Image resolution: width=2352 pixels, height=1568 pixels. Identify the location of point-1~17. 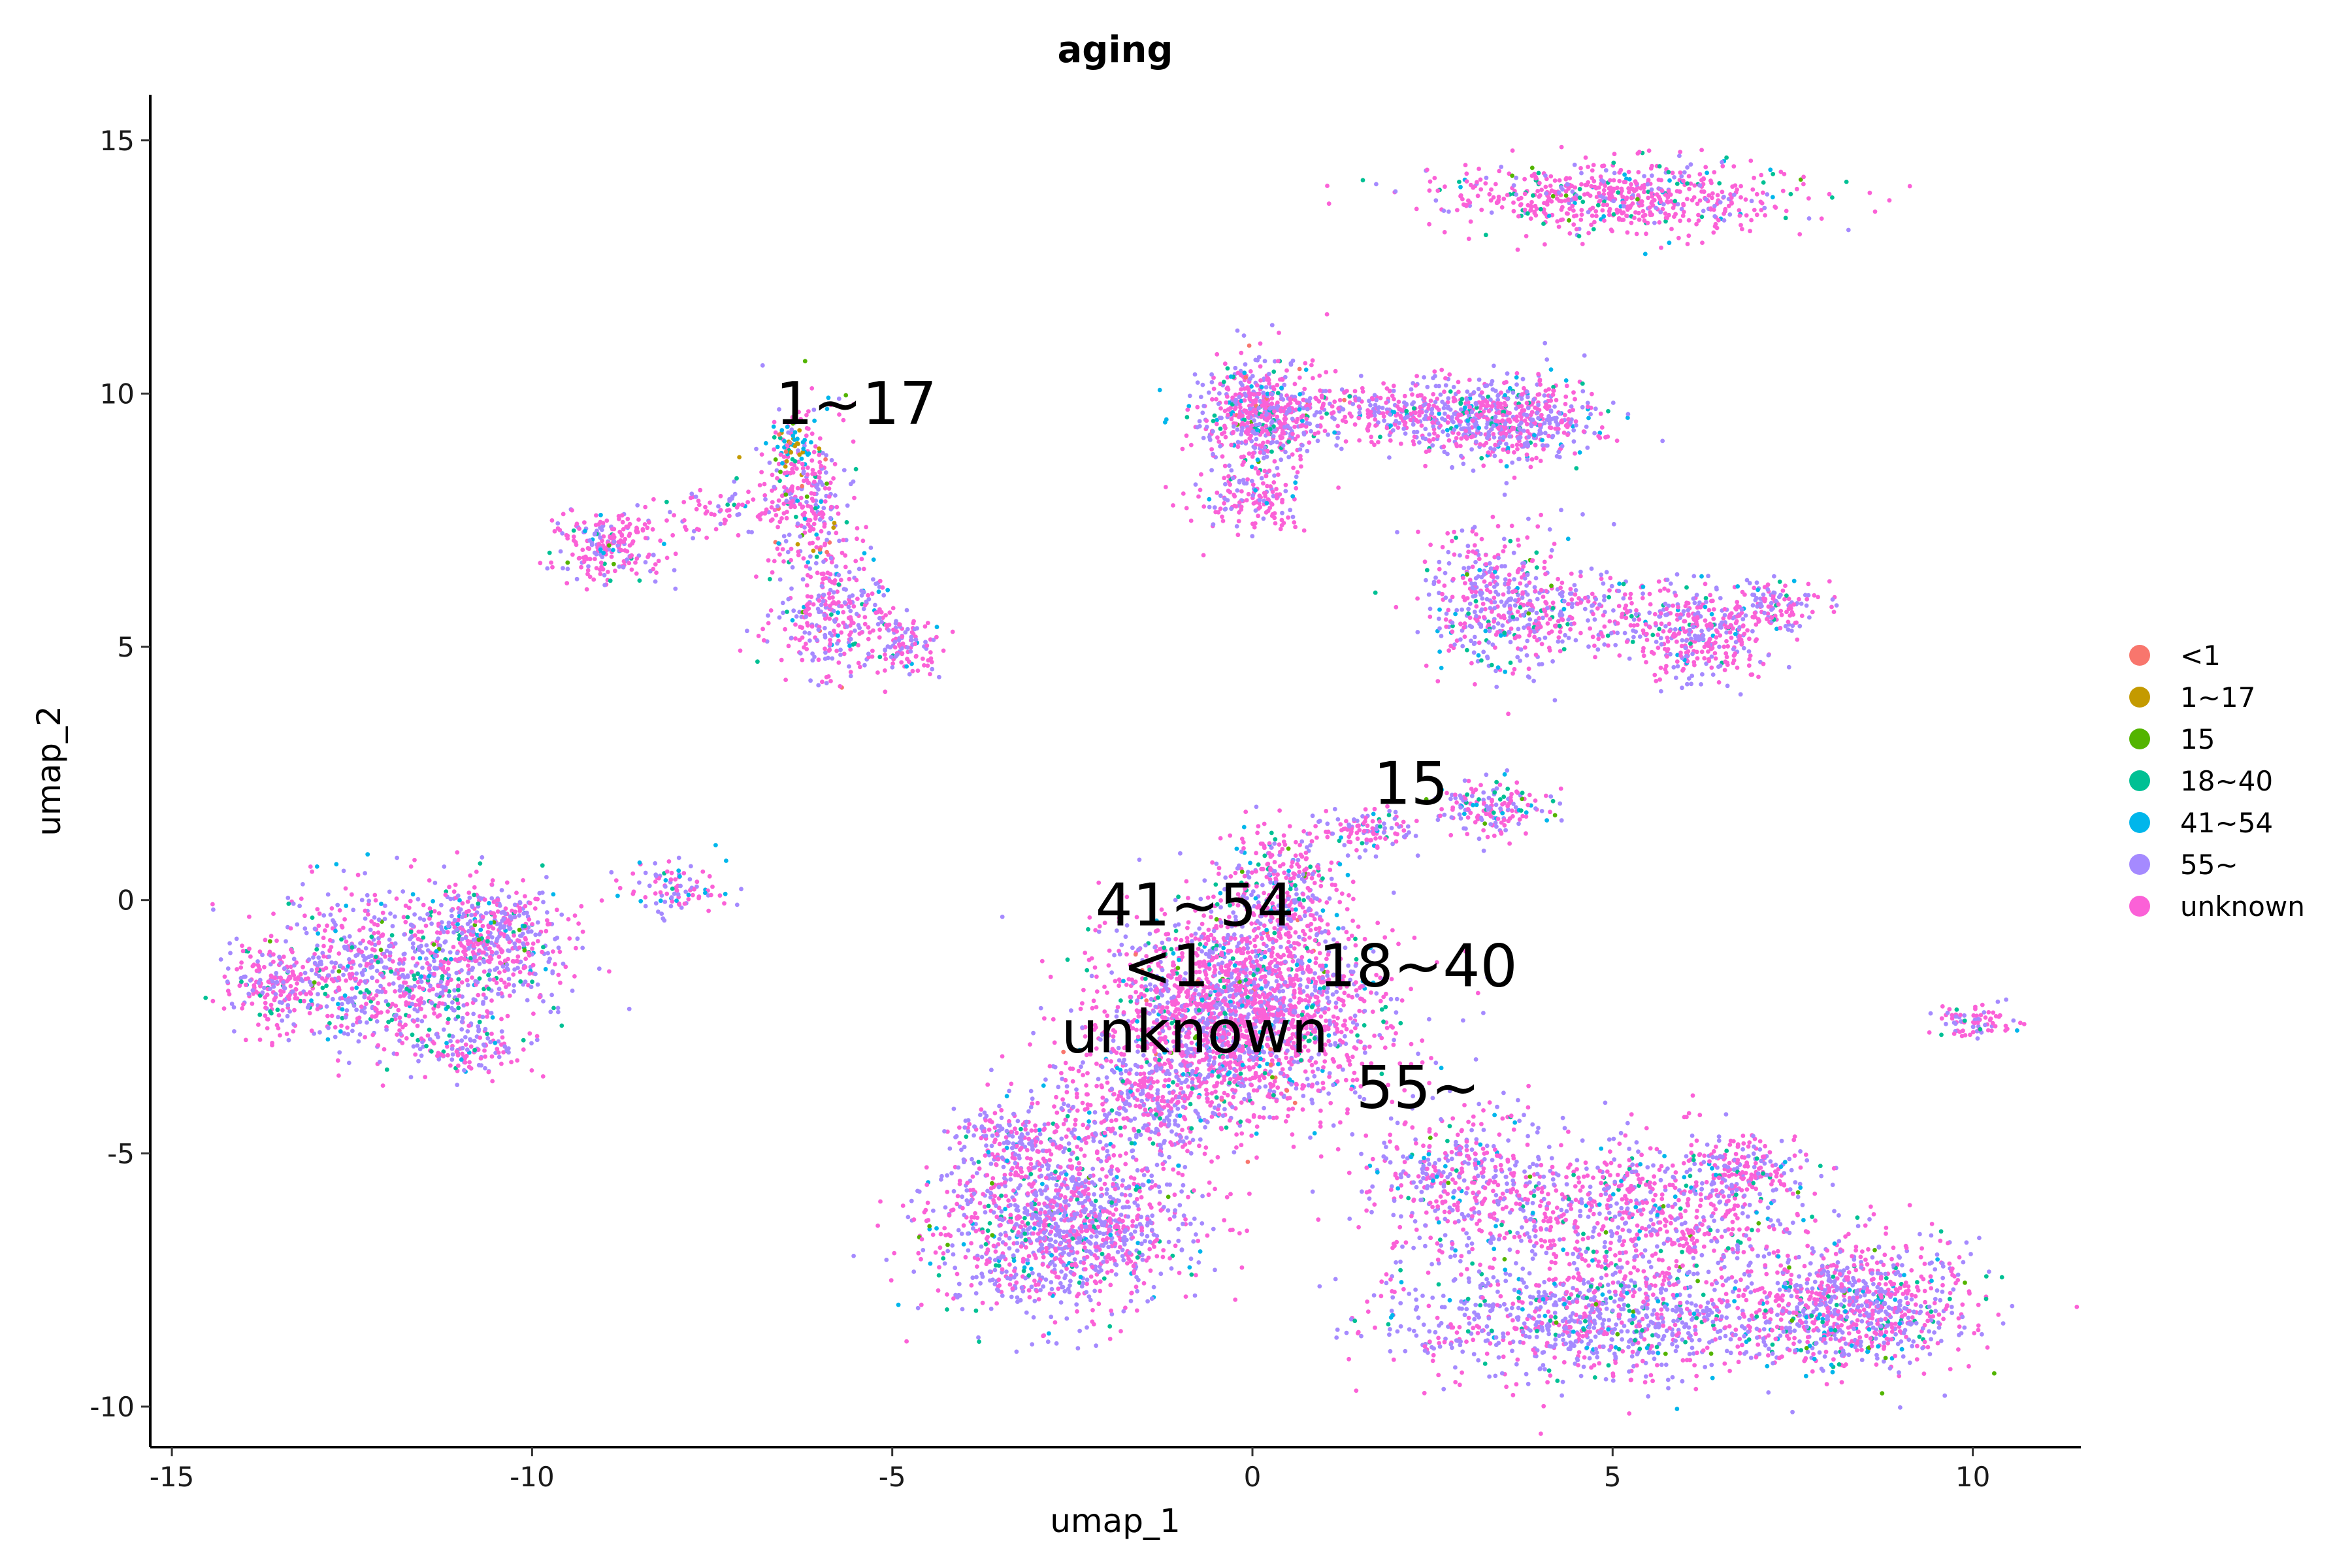
(797, 544).